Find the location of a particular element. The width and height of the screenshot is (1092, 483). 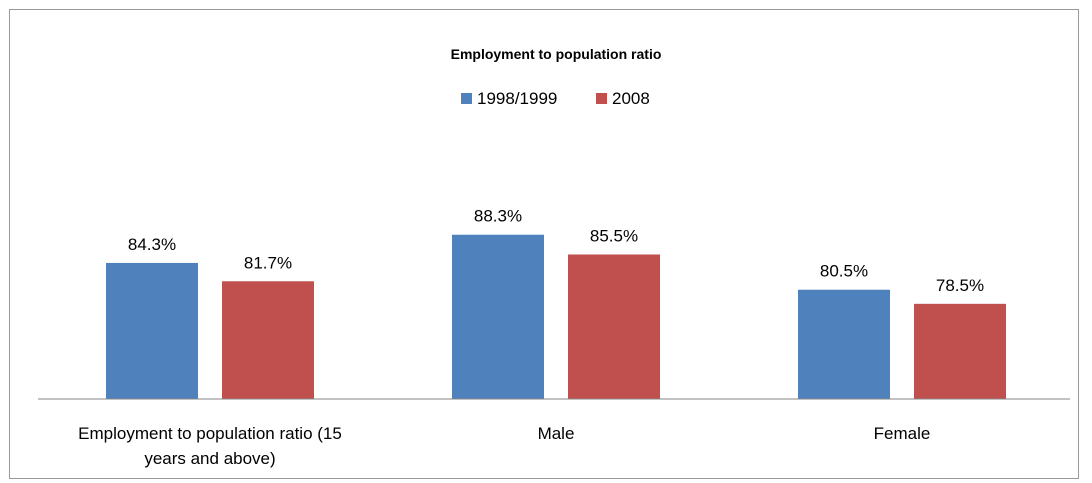

data-label-2-1: 78.5% is located at coordinates (960, 285).